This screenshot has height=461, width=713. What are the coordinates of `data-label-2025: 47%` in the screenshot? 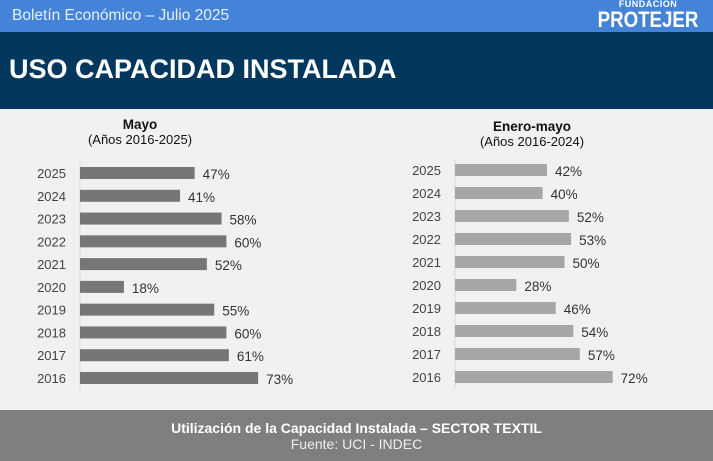 It's located at (216, 174).